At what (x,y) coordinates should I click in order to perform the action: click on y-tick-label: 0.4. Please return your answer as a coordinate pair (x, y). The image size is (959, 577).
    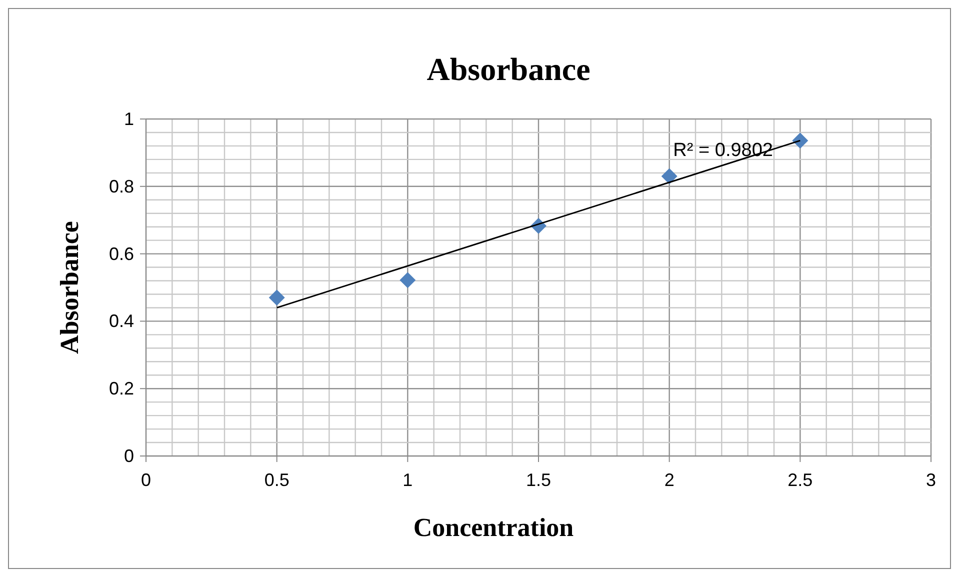
    Looking at the image, I should click on (121, 321).